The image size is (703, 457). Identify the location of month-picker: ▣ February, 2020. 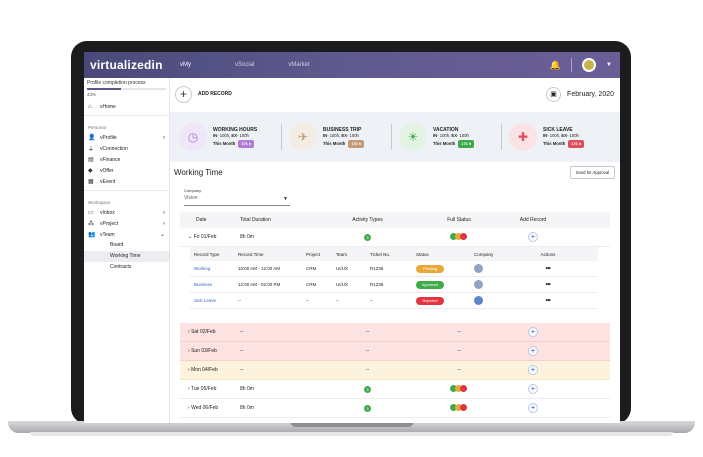
(580, 94).